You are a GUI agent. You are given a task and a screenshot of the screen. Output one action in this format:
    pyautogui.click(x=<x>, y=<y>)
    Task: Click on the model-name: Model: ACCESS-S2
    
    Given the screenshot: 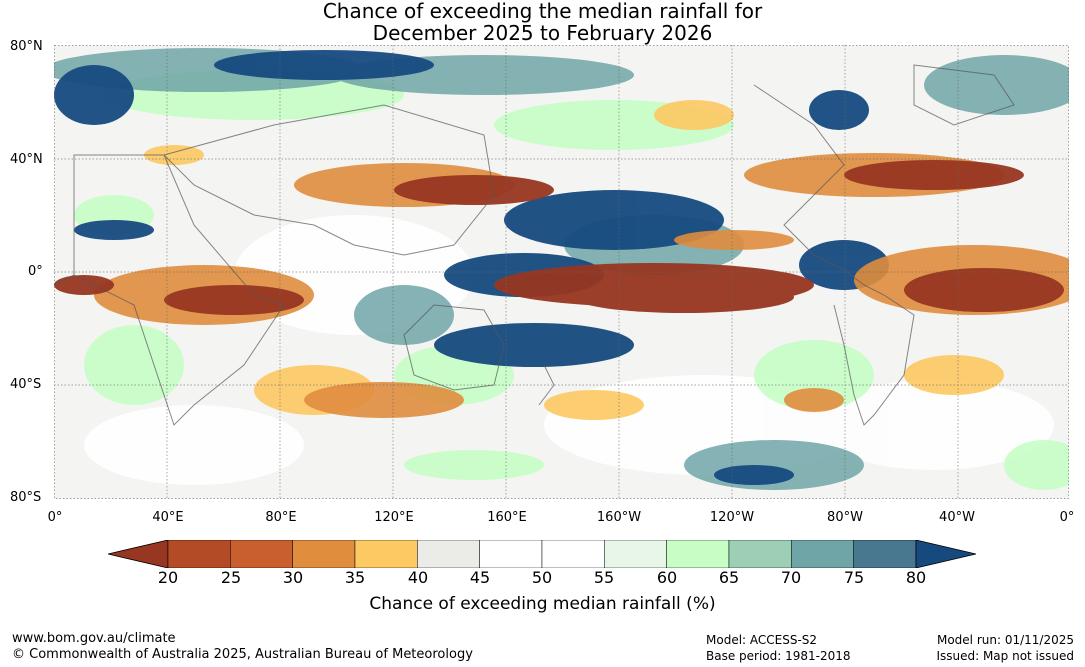 What is the action you would take?
    pyautogui.click(x=762, y=640)
    